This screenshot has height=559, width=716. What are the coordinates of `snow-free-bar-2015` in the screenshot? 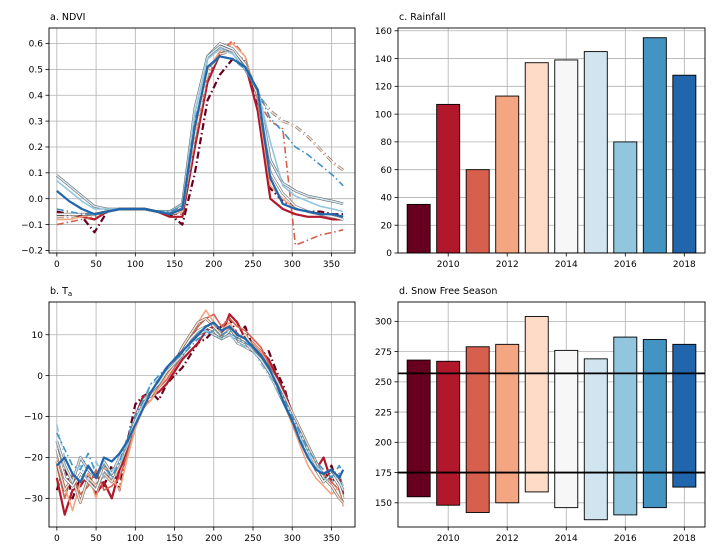 It's located at (595, 439).